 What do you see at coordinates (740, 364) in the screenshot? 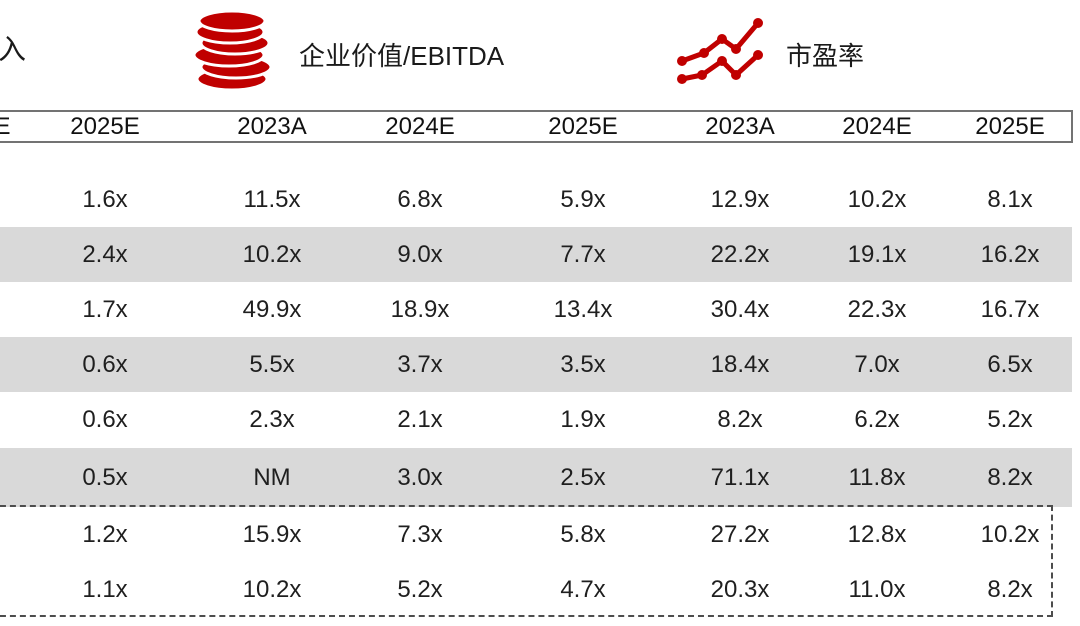
I see `table-cell: 18.4x` at bounding box center [740, 364].